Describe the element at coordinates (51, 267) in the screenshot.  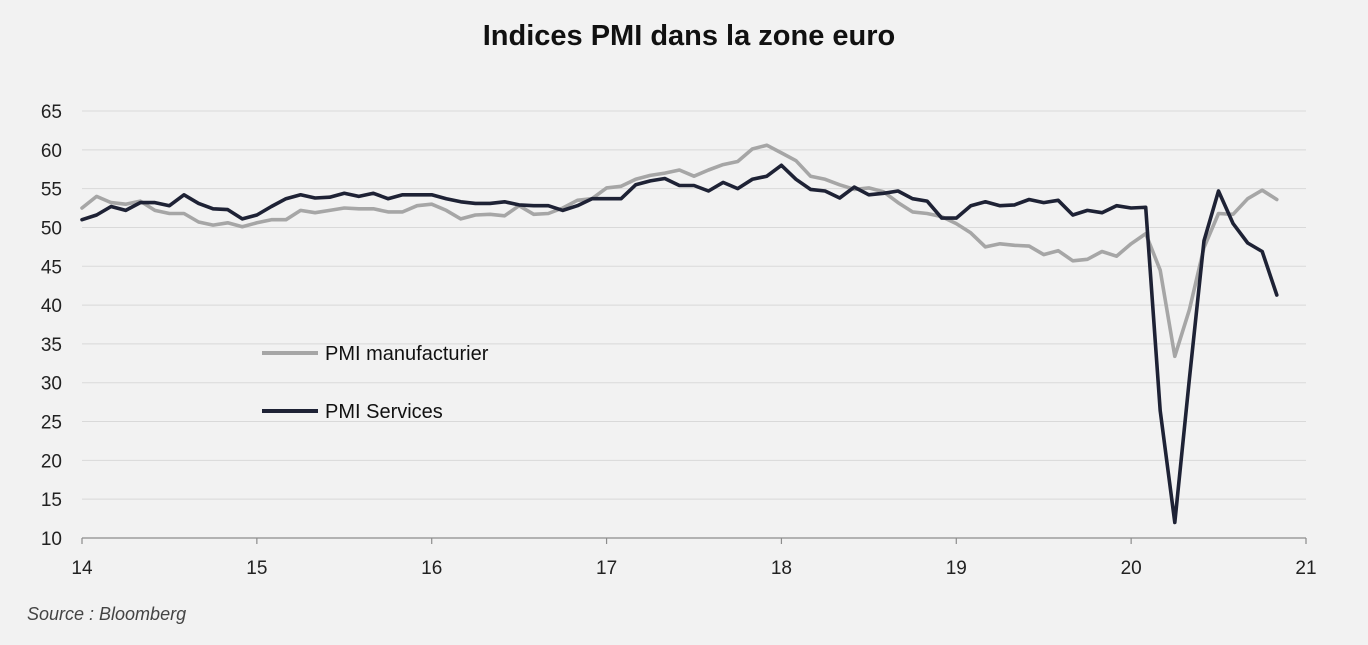
I see `y-tick-label: 45` at that location.